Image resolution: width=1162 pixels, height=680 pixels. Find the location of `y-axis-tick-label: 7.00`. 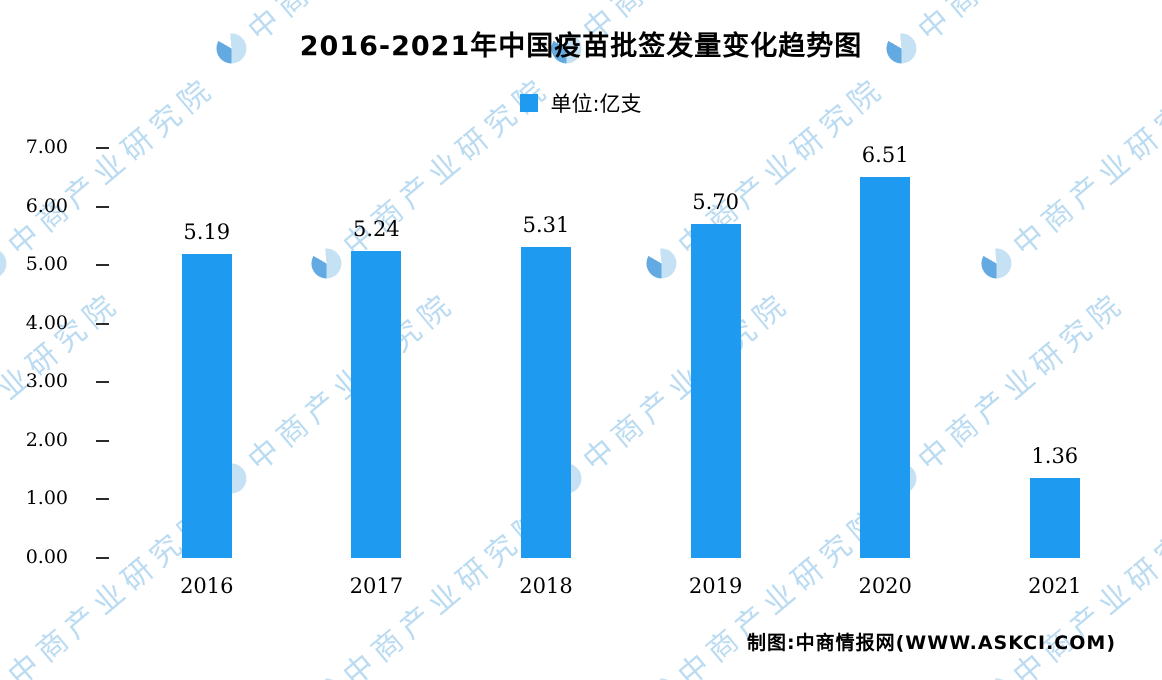

y-axis-tick-label: 7.00 is located at coordinates (46, 147).